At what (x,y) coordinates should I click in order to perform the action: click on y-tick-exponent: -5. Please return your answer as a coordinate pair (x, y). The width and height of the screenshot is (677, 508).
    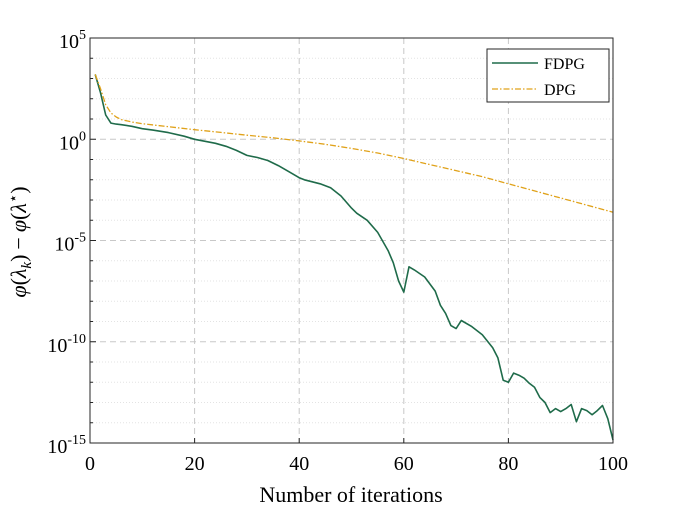
    Looking at the image, I should click on (80, 238).